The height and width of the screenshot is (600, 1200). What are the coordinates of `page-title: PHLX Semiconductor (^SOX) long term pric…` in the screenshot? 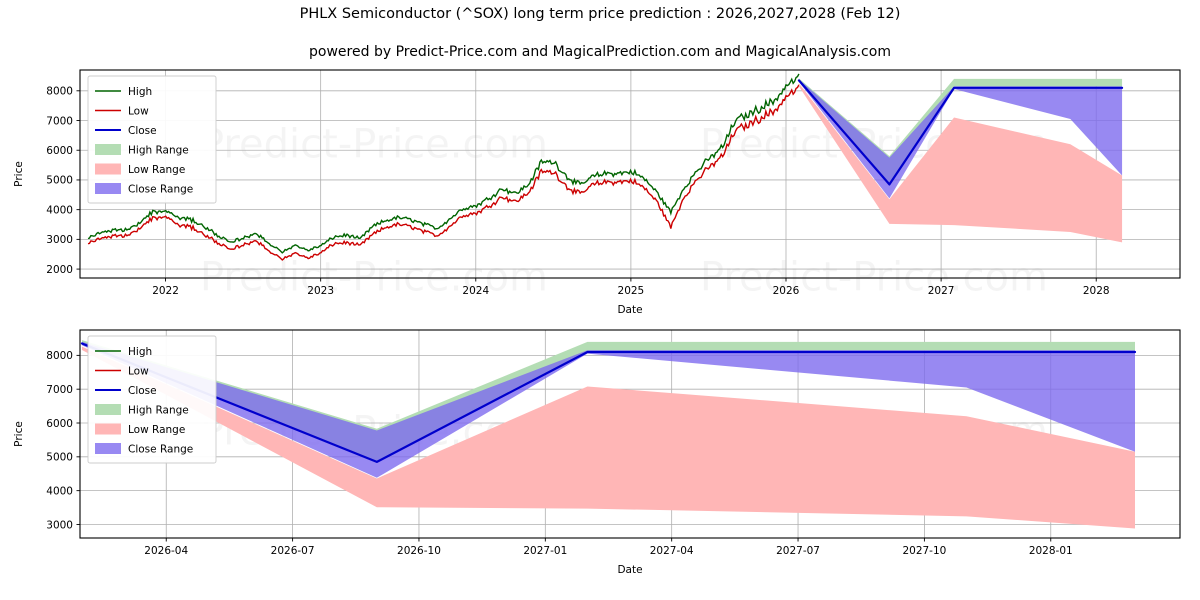 It's located at (600, 14).